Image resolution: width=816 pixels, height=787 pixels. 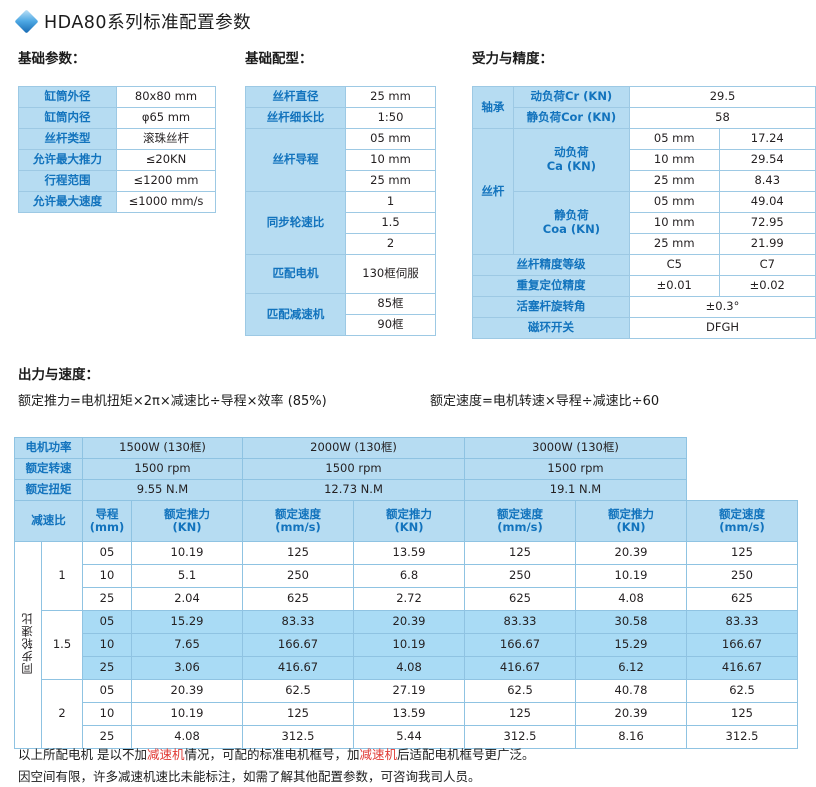 What do you see at coordinates (722, 97) in the screenshot?
I see `cell-value: 29.5` at bounding box center [722, 97].